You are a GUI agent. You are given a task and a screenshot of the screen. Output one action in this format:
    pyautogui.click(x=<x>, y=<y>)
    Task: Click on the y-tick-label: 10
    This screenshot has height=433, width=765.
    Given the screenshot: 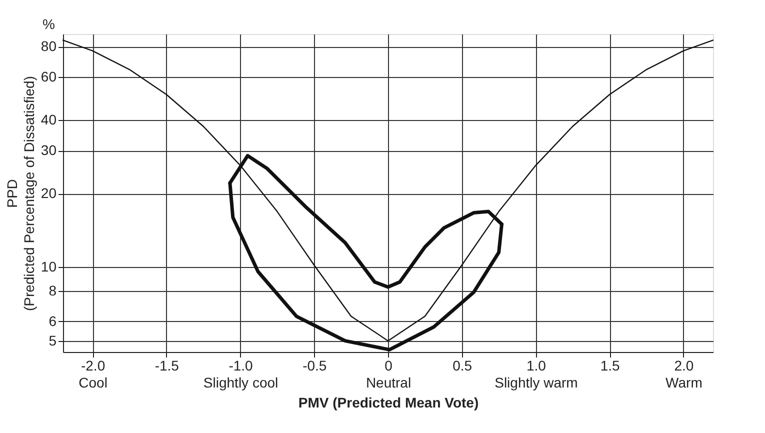 What is the action you would take?
    pyautogui.click(x=48, y=266)
    